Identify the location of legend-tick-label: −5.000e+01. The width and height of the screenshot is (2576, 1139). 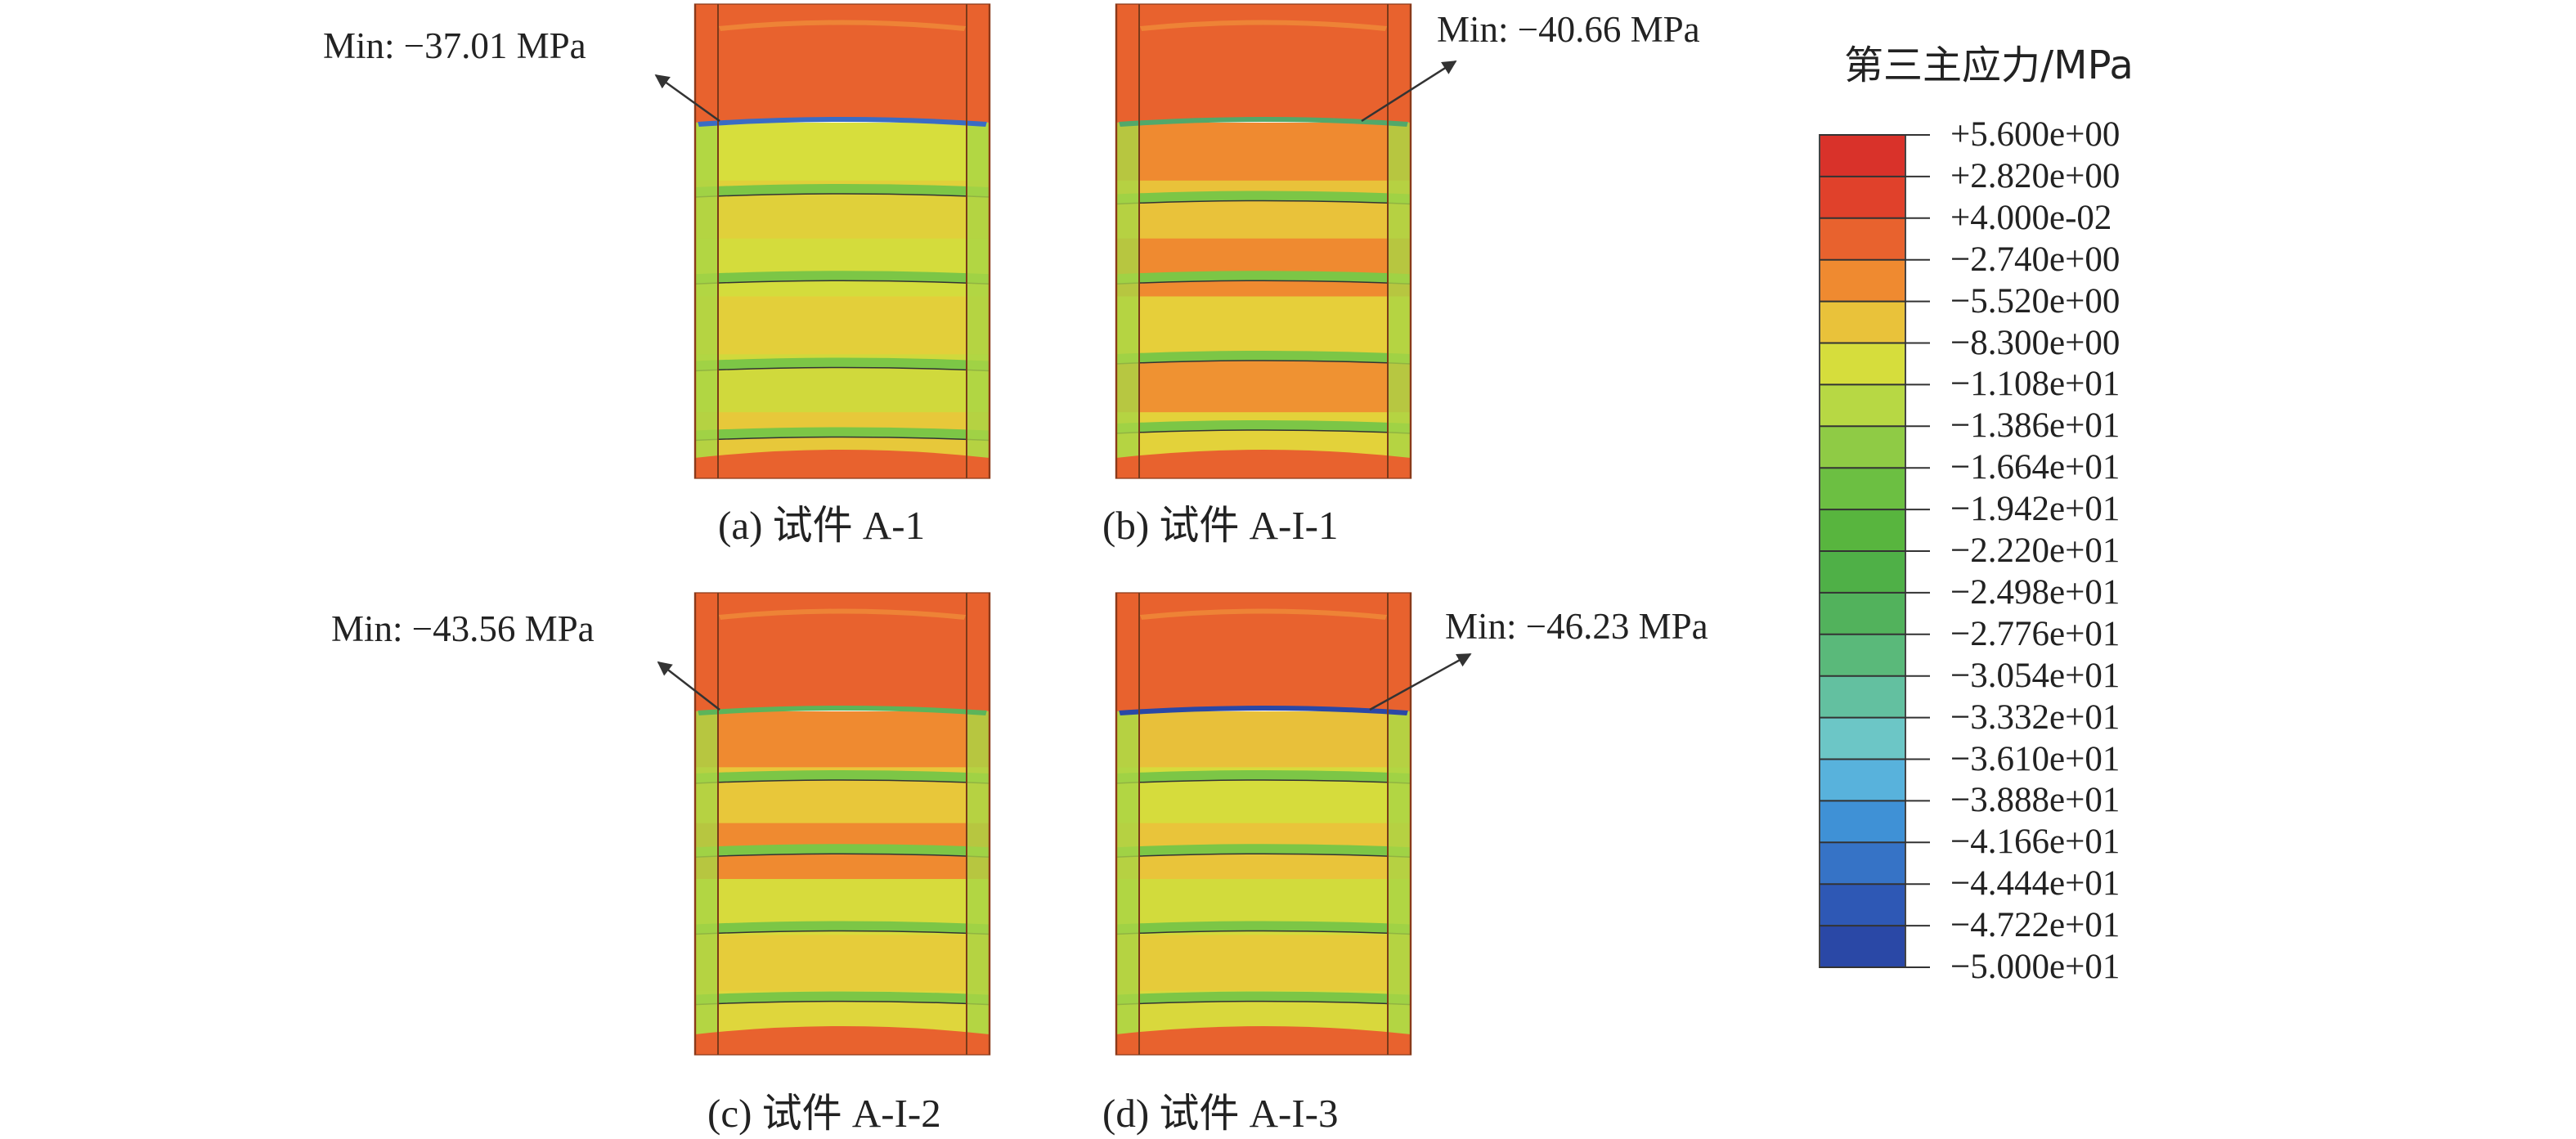
(2035, 967).